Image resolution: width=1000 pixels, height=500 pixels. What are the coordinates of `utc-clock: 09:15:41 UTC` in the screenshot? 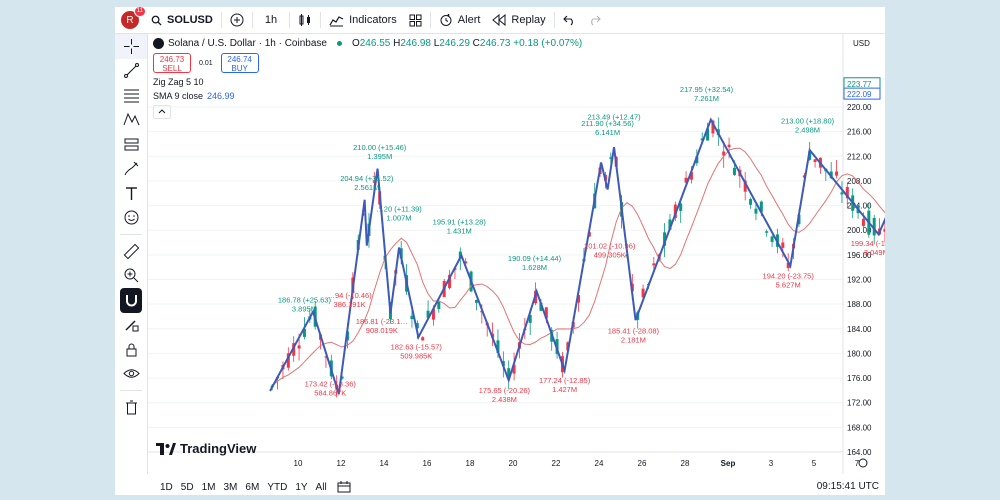 It's located at (847, 486).